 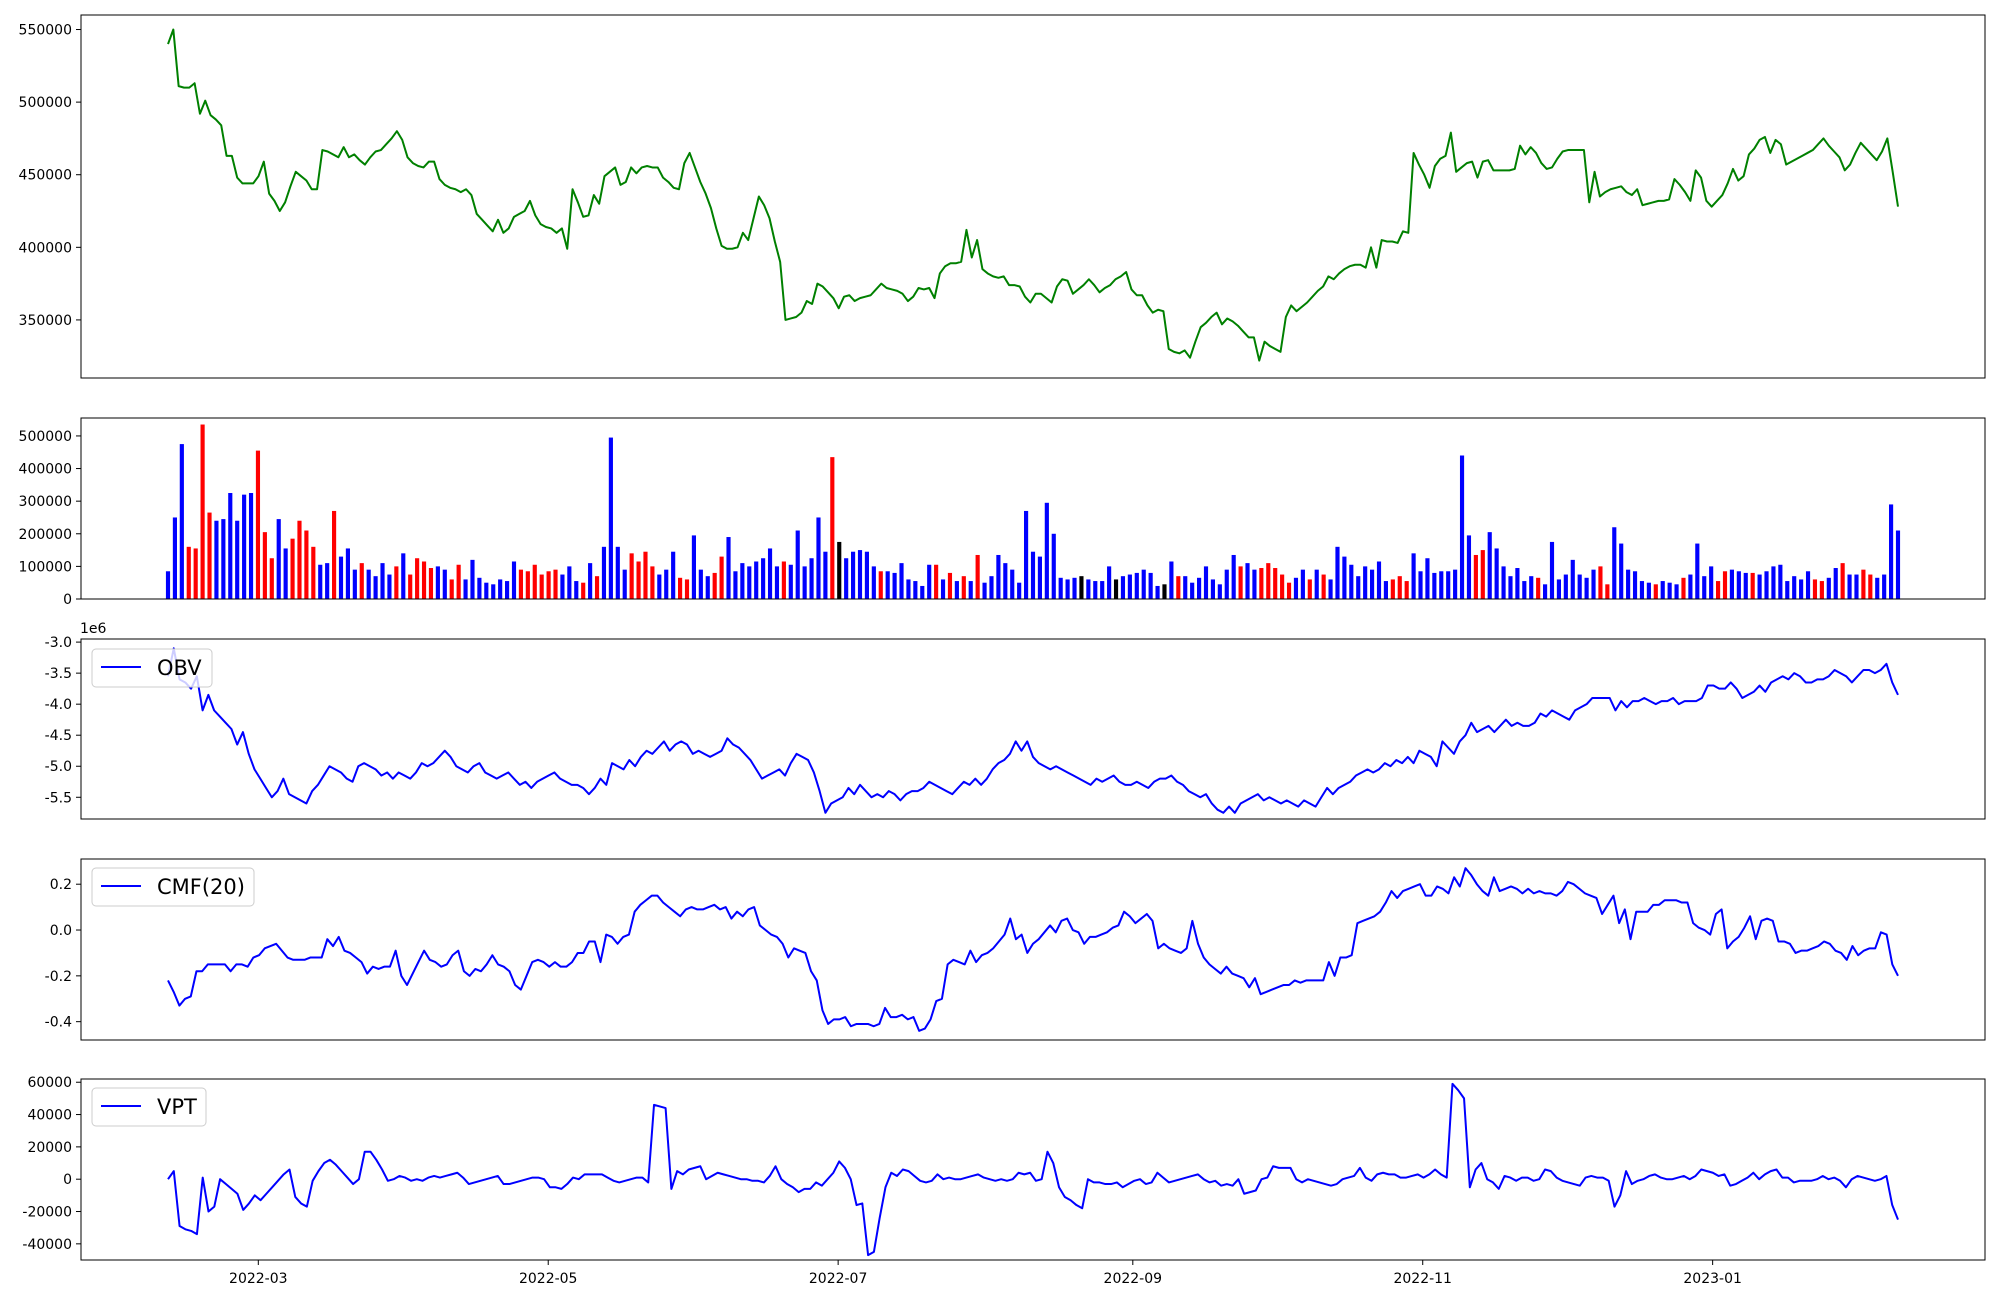 What do you see at coordinates (45, 502) in the screenshot?
I see `volume-ytick-label-3: 300000` at bounding box center [45, 502].